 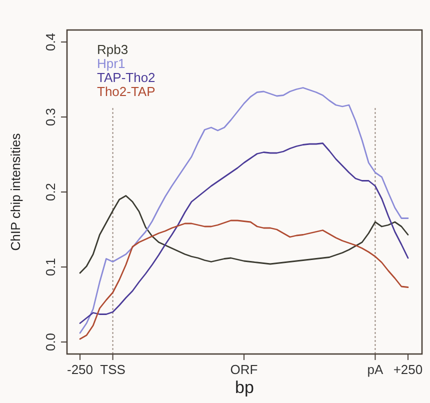 What do you see at coordinates (408, 369) in the screenshot?
I see `x-tick-label: +250` at bounding box center [408, 369].